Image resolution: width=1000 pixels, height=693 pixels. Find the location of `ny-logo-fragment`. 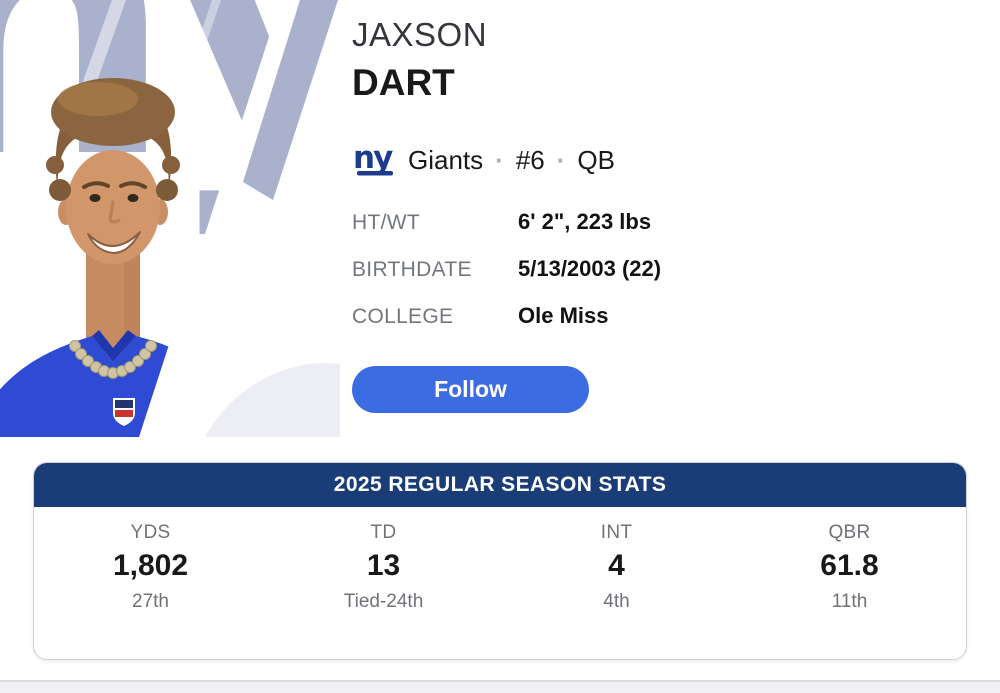

ny-logo-fragment is located at coordinates (290, 100).